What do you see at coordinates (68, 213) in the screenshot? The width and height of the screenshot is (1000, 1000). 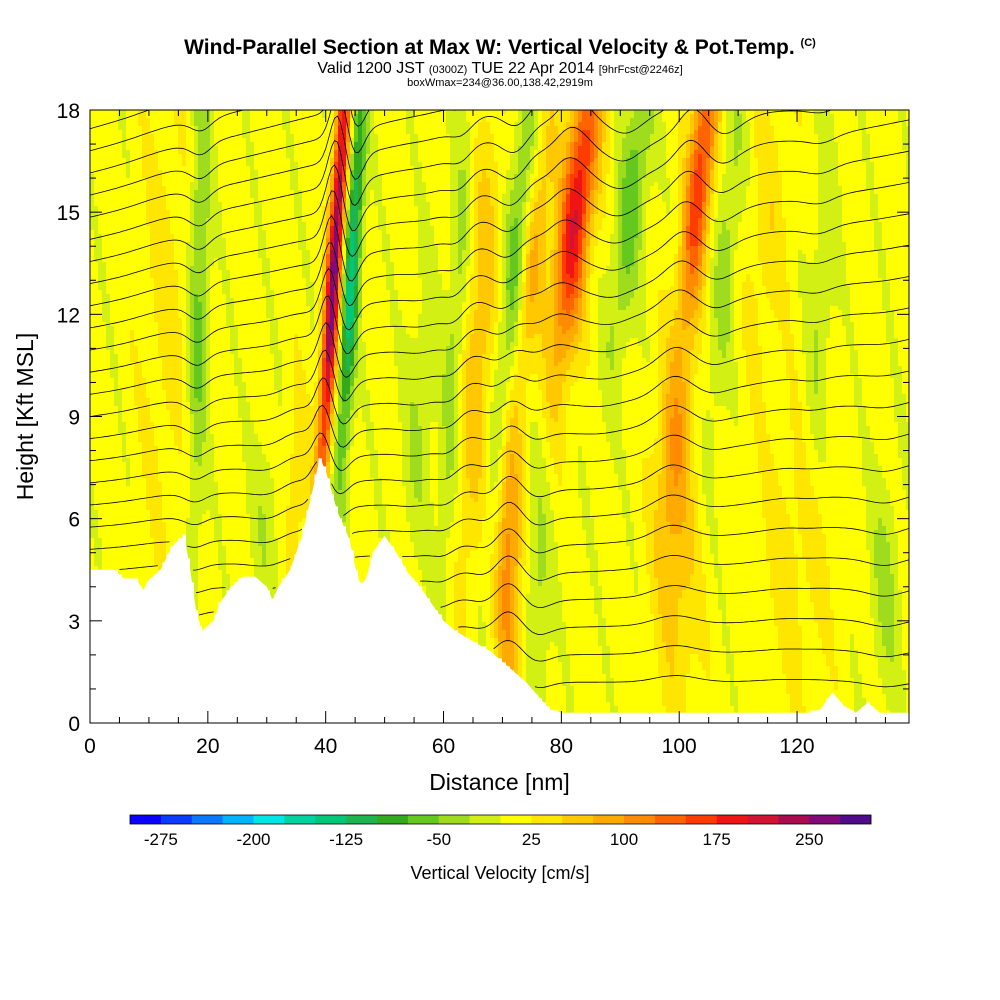 I see `y-tick-label: 15` at bounding box center [68, 213].